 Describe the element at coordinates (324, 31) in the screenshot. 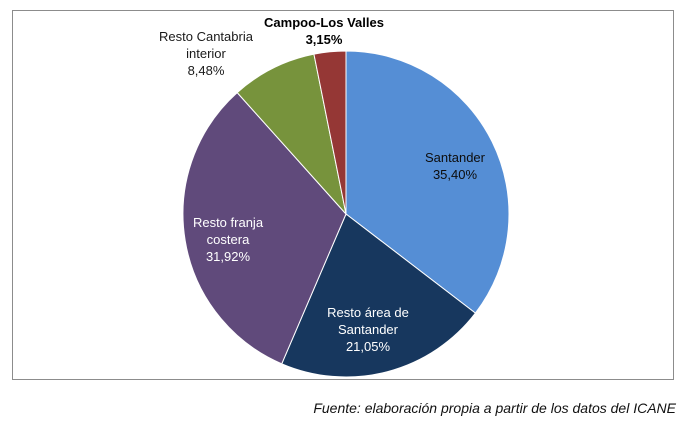

I see `label-campoo: Campoo-Los Valles 3,15%` at that location.